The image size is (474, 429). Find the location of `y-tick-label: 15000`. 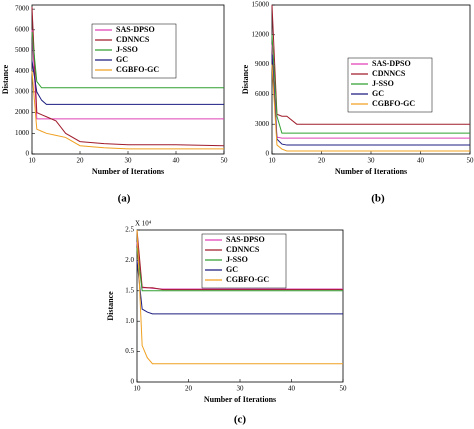

y-tick-label: 15000 is located at coordinates (261, 5).